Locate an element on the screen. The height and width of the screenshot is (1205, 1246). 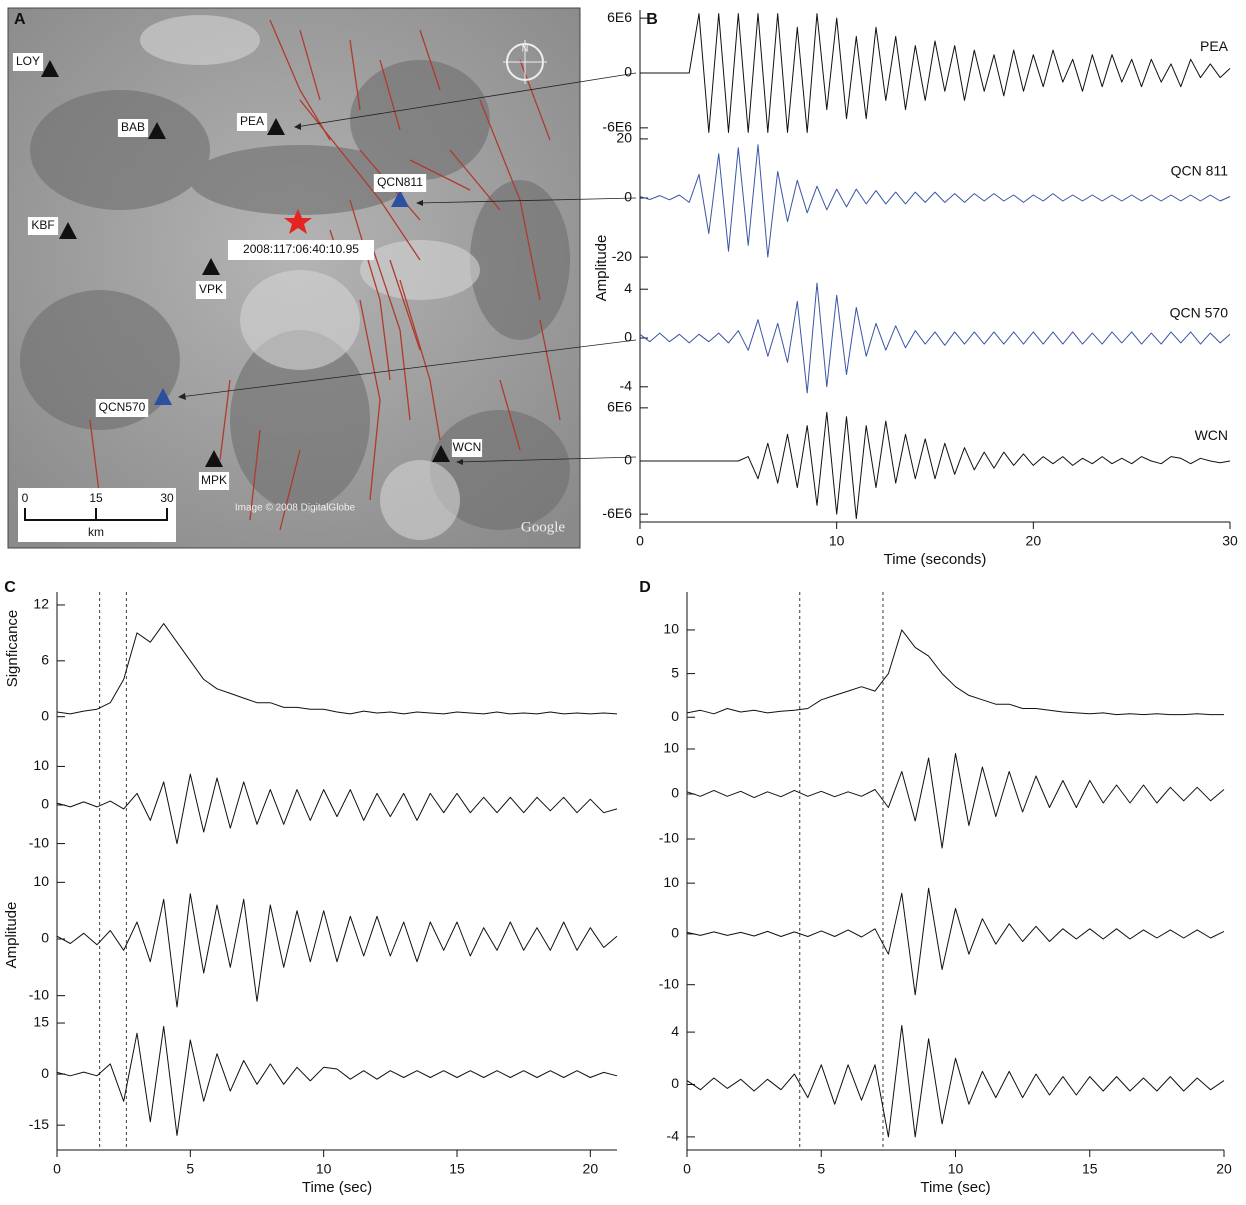
arrow-heads is located at coordinates (320, 294).